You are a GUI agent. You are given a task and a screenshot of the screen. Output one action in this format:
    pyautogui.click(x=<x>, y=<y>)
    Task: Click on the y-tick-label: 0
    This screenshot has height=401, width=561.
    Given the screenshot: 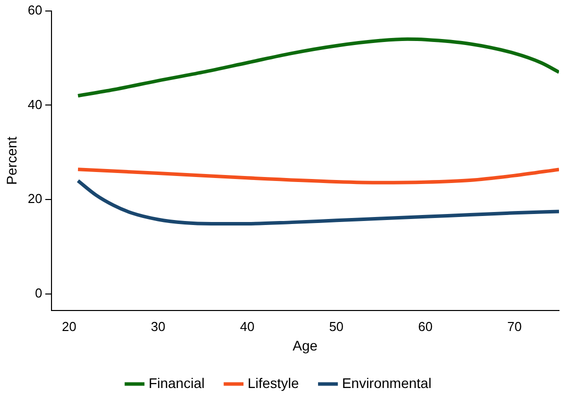 What is the action you would take?
    pyautogui.click(x=38, y=293)
    